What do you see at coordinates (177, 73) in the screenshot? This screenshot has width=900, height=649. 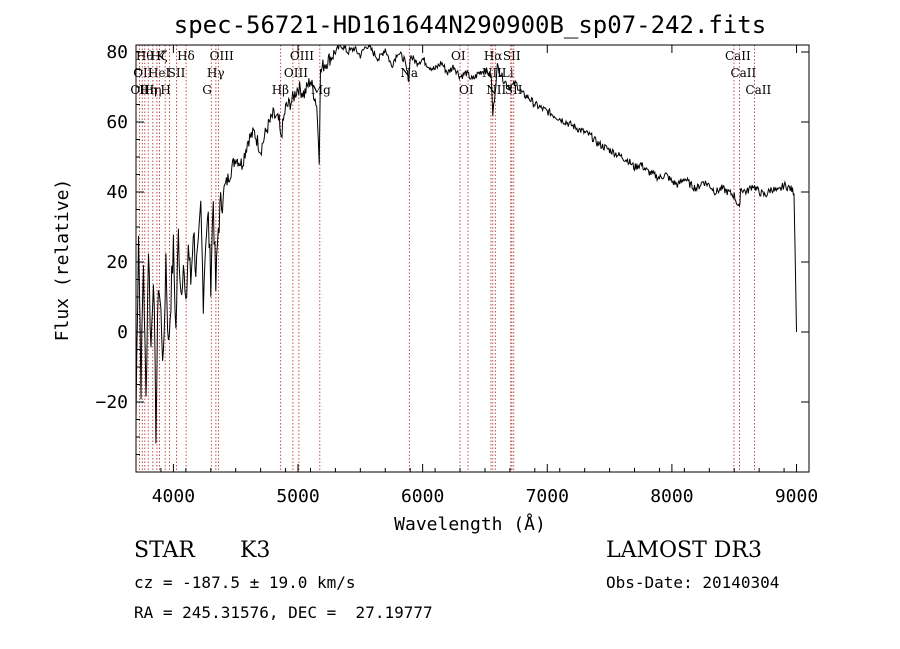 I see `line-marker-label-9: SII` at bounding box center [177, 73].